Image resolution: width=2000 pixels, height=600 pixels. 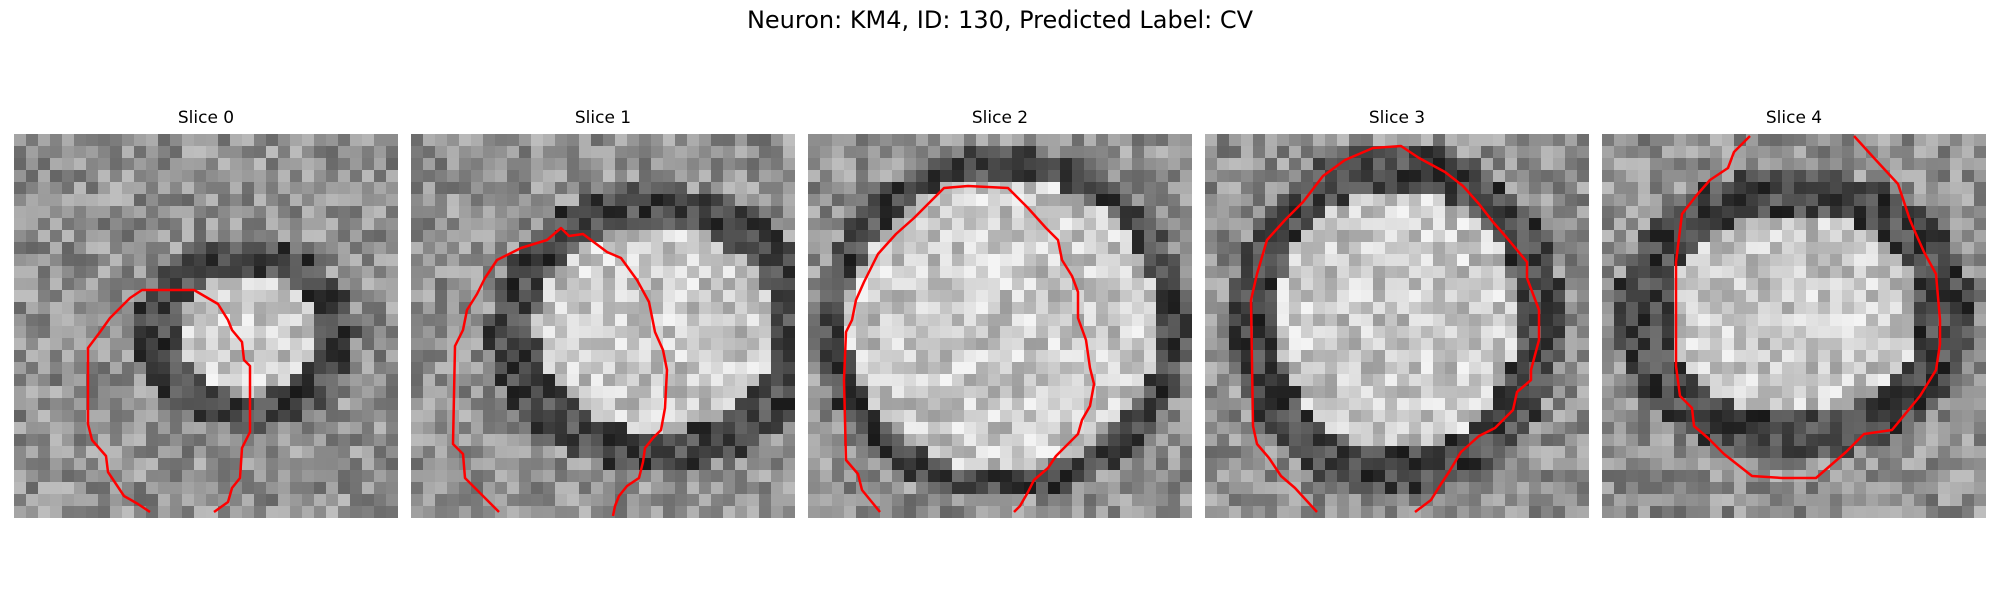 I want to click on slice-title-1: Slice 1, so click(x=603, y=118).